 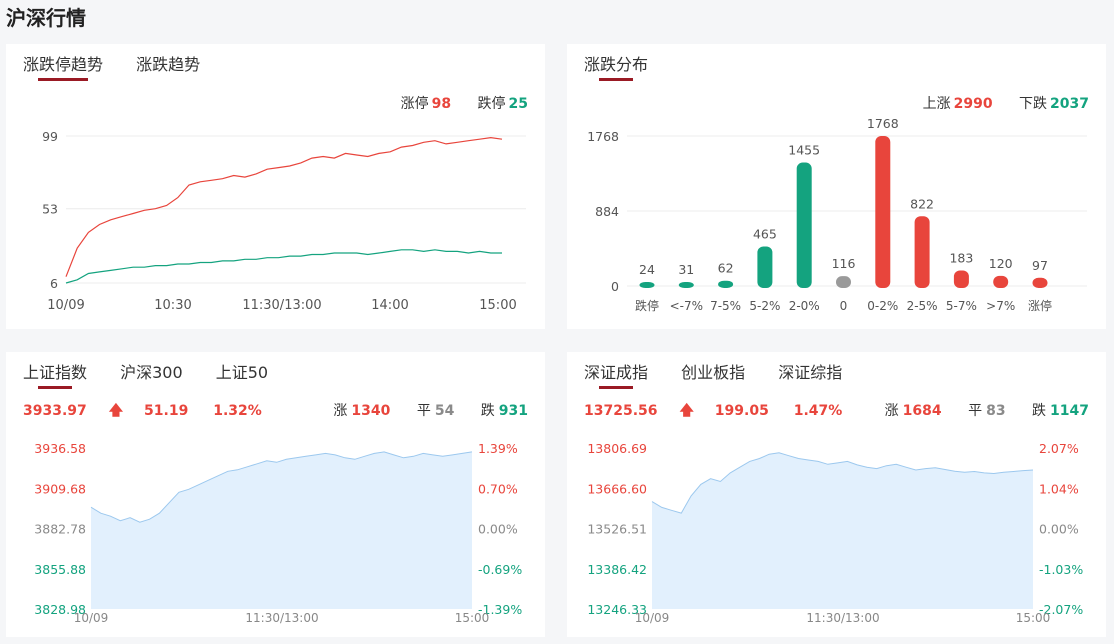 I want to click on limit-legend: 涨停 98 跌停 25, so click(x=453, y=103).